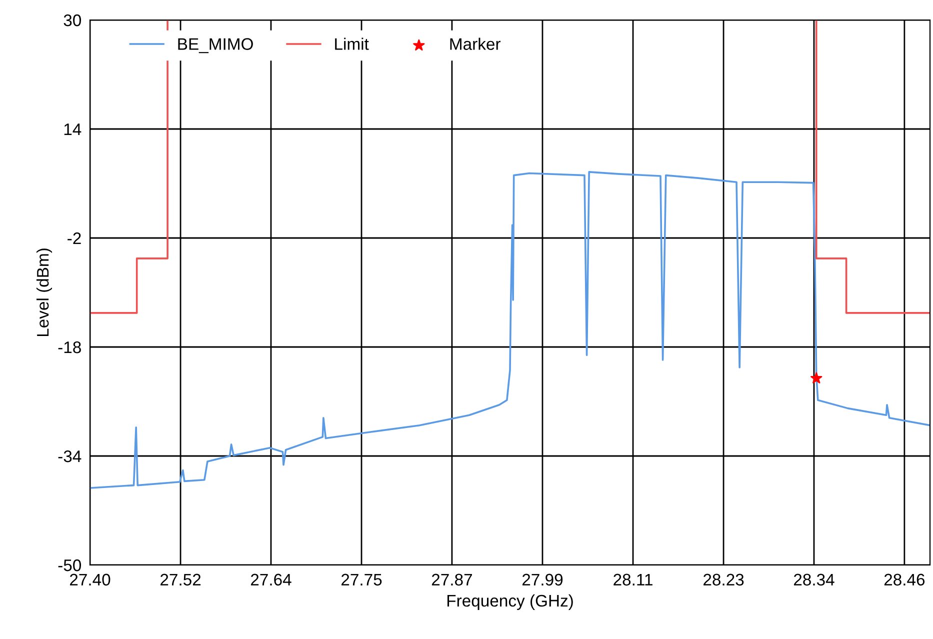 The image size is (933, 639). What do you see at coordinates (361, 580) in the screenshot?
I see `x-tick-label: 27.75` at bounding box center [361, 580].